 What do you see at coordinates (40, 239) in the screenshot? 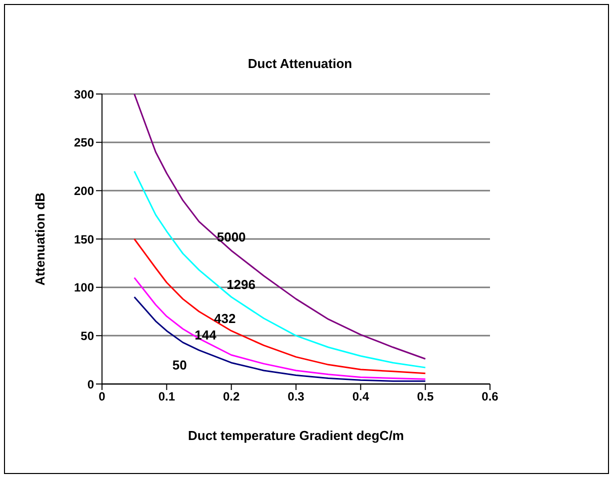
I see `y-axis-title: Attenuation dB` at bounding box center [40, 239].